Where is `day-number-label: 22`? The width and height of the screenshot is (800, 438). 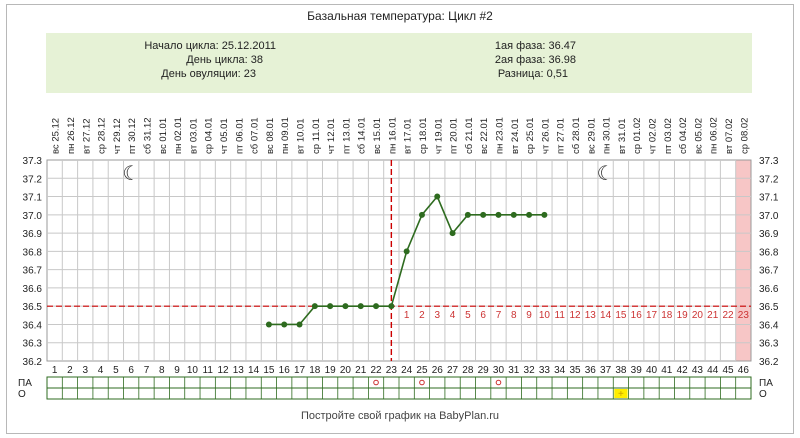
day-number-label: 22 is located at coordinates (376, 370).